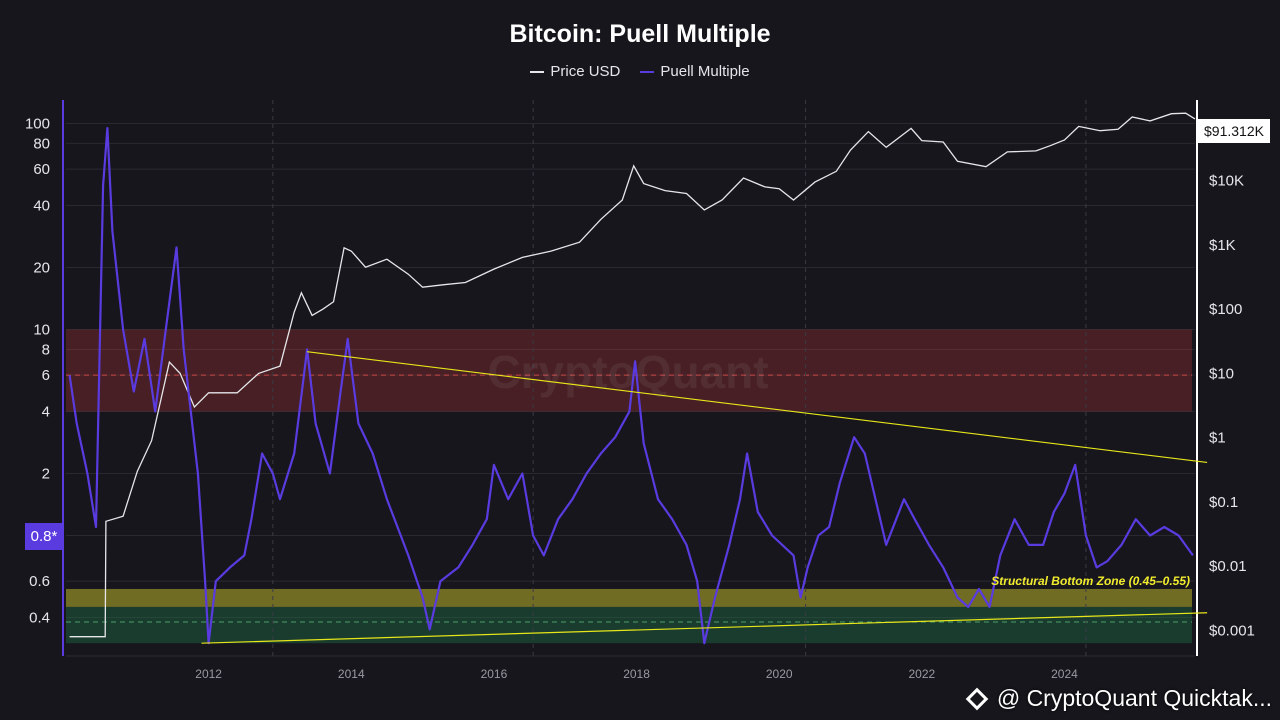  Describe the element at coordinates (977, 698) in the screenshot. I see `binance-logo-icon` at that location.